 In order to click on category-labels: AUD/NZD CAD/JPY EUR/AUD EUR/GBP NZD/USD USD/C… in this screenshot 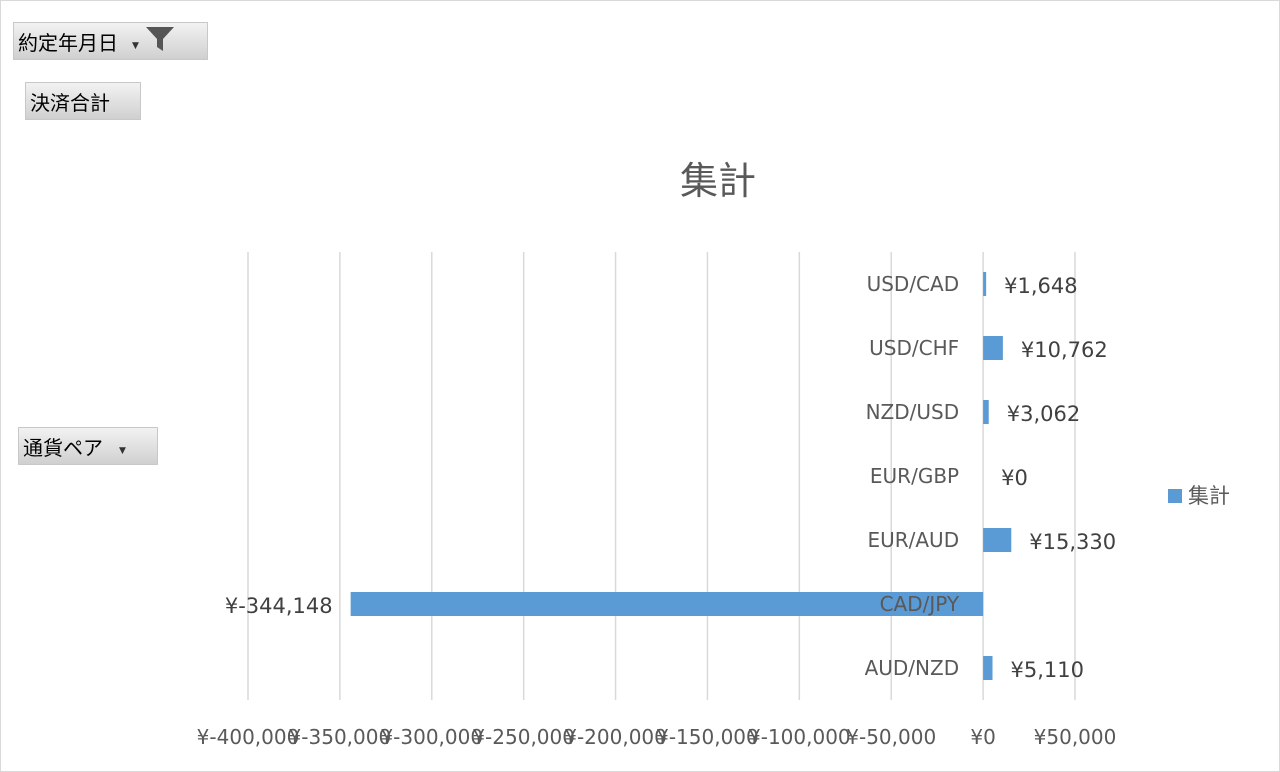, I will do `click(912, 476)`.